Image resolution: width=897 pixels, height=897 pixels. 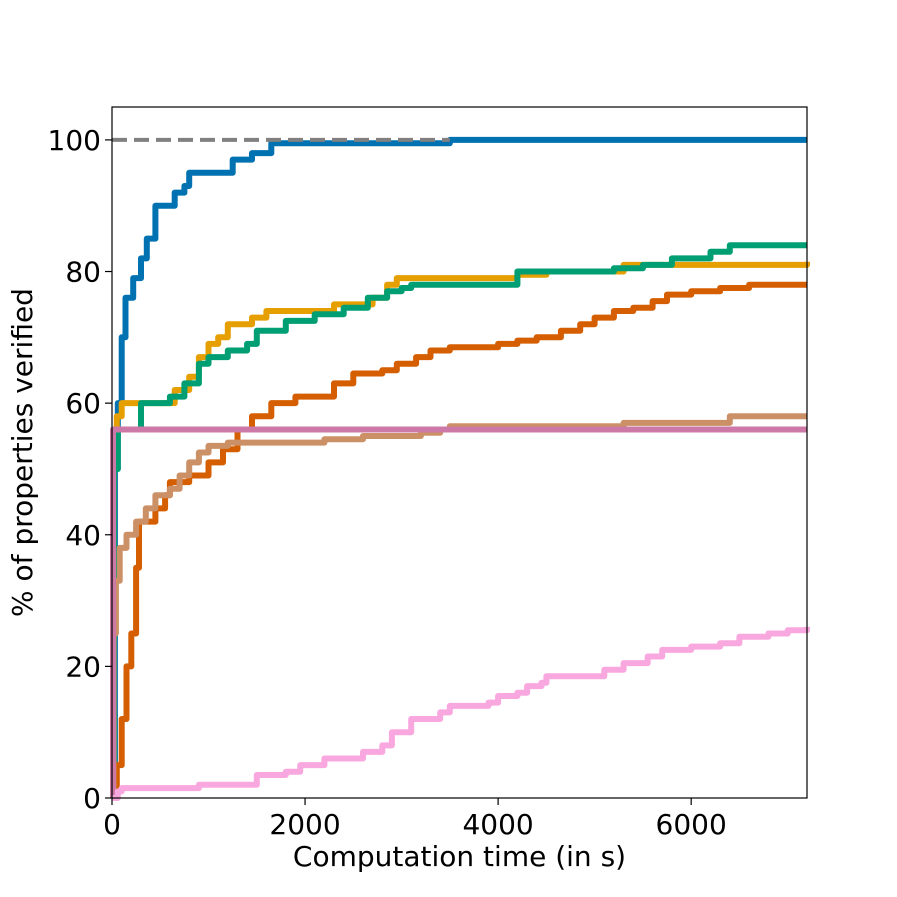 What do you see at coordinates (83, 272) in the screenshot?
I see `y-tick-label: 80` at bounding box center [83, 272].